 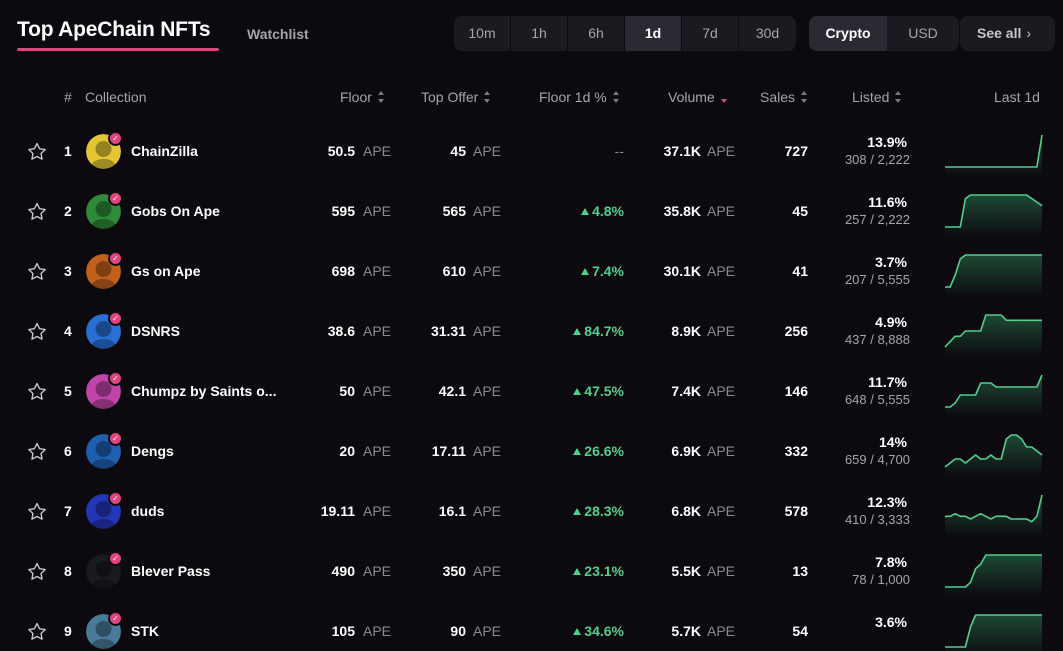 I want to click on floor-change-value: 4.8%, so click(x=608, y=211).